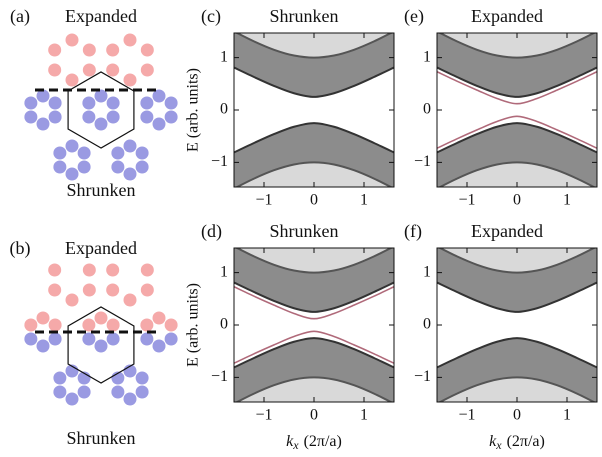 This screenshot has width=602, height=457. I want to click on panel-label: (b), so click(20, 248).